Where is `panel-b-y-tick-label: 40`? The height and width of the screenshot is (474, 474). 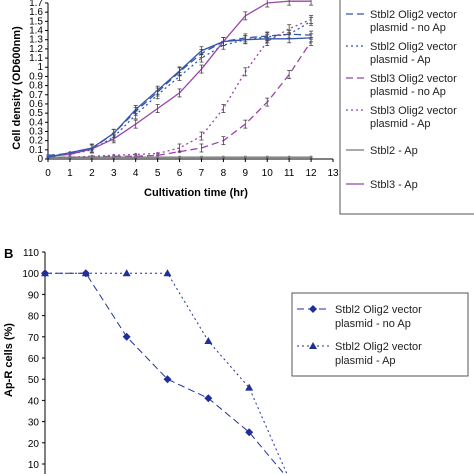
panel-b-y-tick-label: 40 is located at coordinates (34, 401).